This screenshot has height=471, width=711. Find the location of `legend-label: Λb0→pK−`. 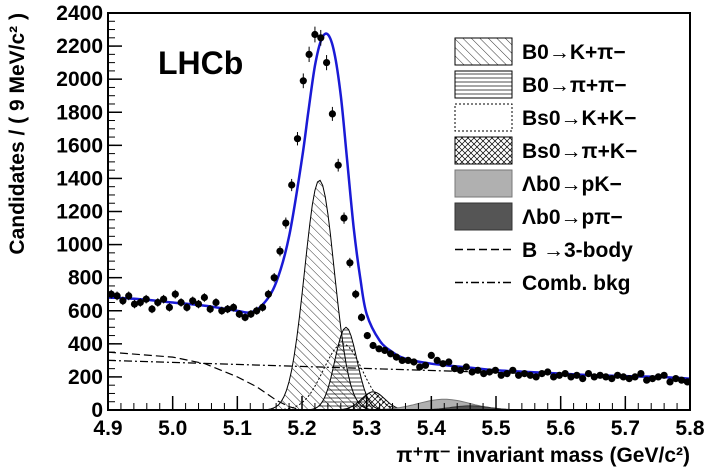

legend-label: Λb0→pK− is located at coordinates (572, 184).